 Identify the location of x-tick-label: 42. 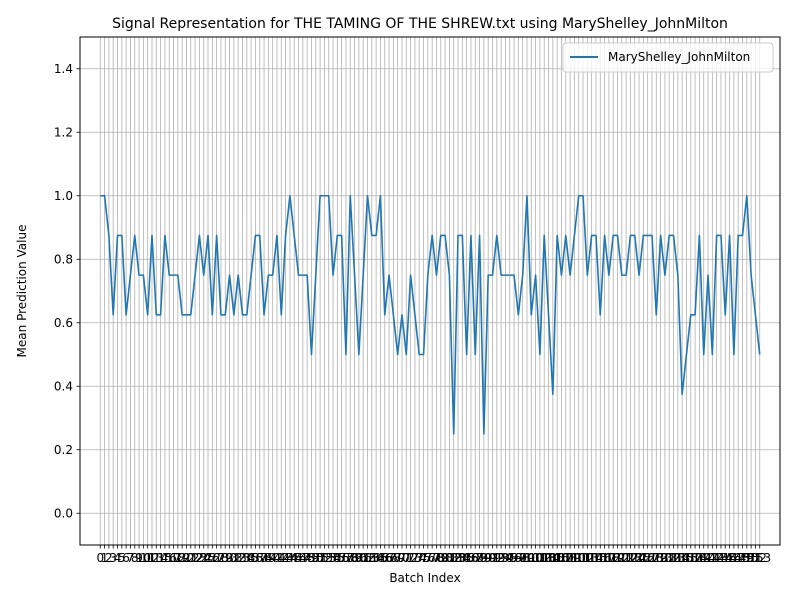
(281, 558).